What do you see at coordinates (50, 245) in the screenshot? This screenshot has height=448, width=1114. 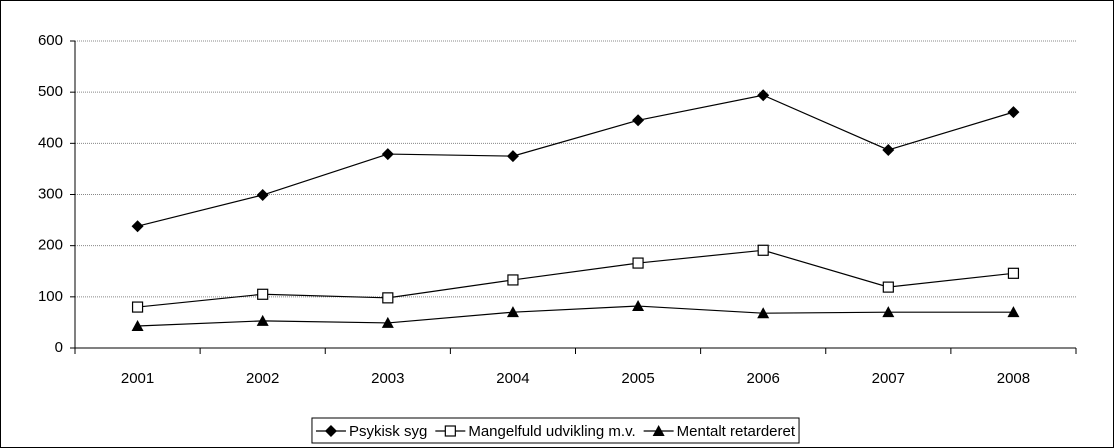 I see `y-tick-label: 200` at bounding box center [50, 245].